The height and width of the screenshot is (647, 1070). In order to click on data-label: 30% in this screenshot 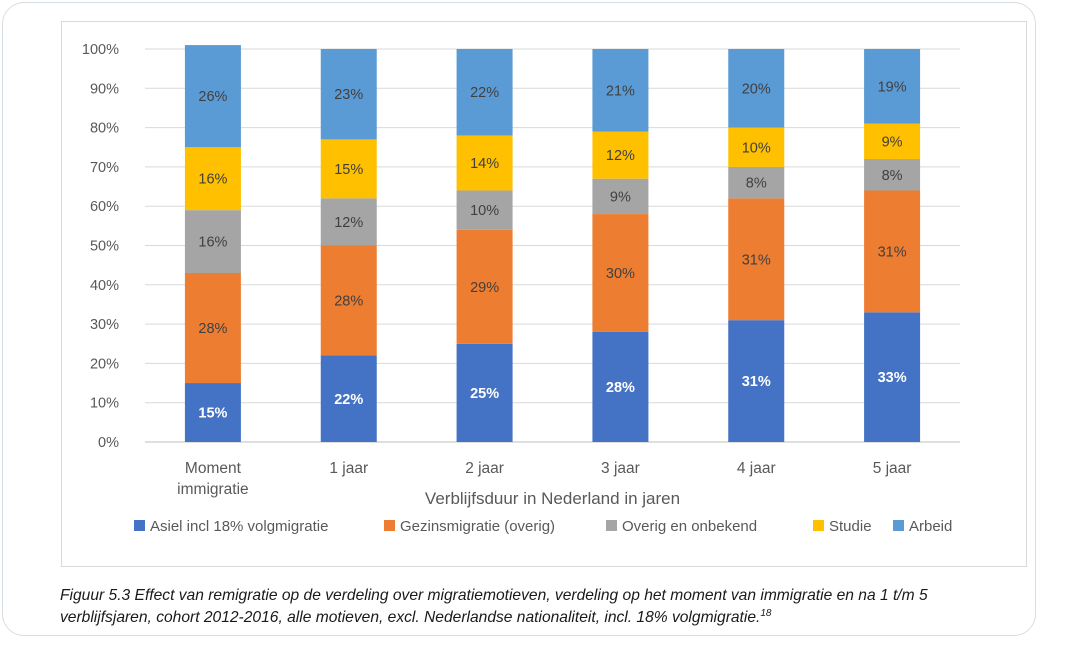, I will do `click(620, 274)`.